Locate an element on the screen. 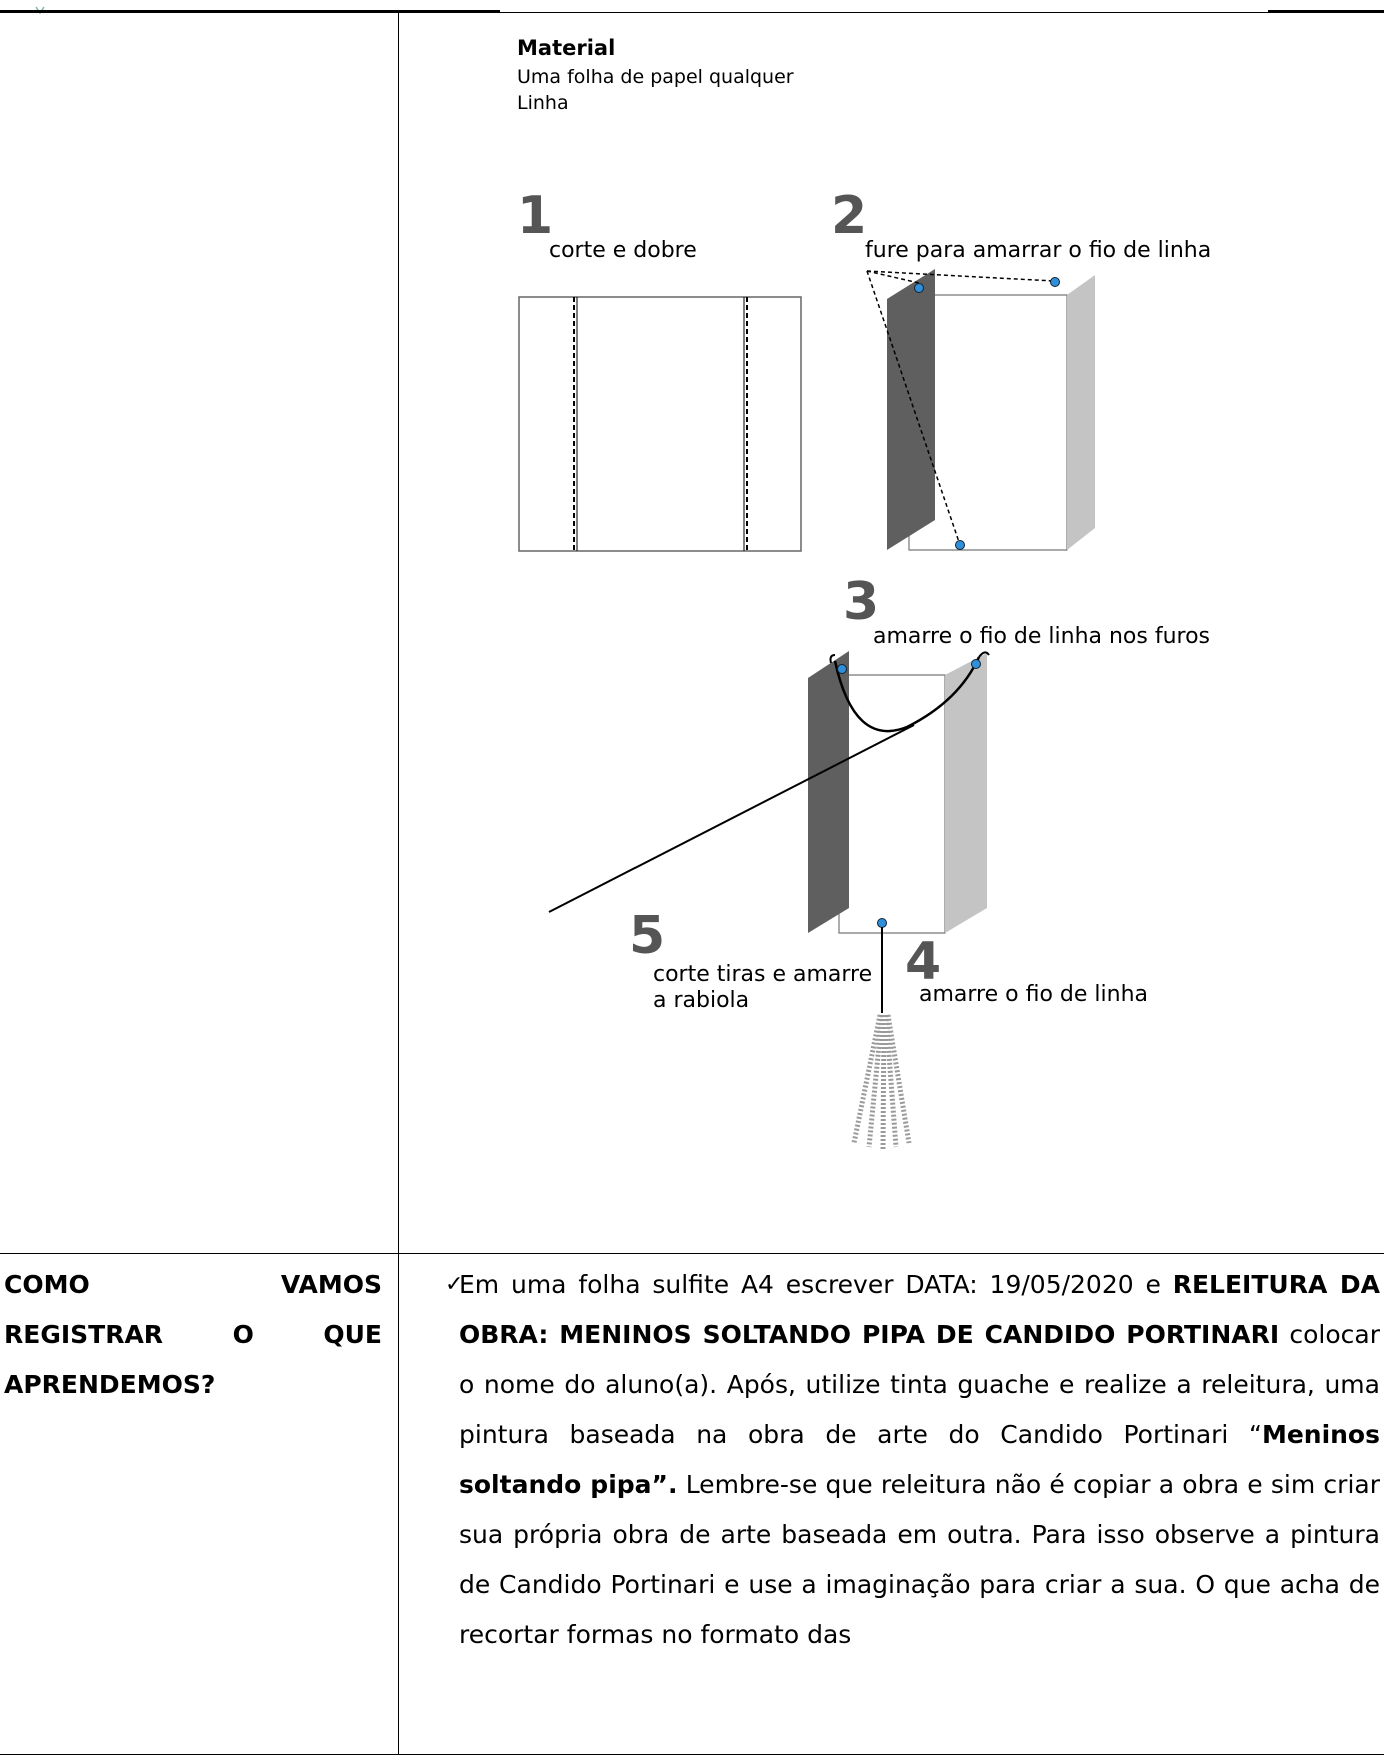 The image size is (1384, 1758). header-rule-right is located at coordinates (1326, 11).